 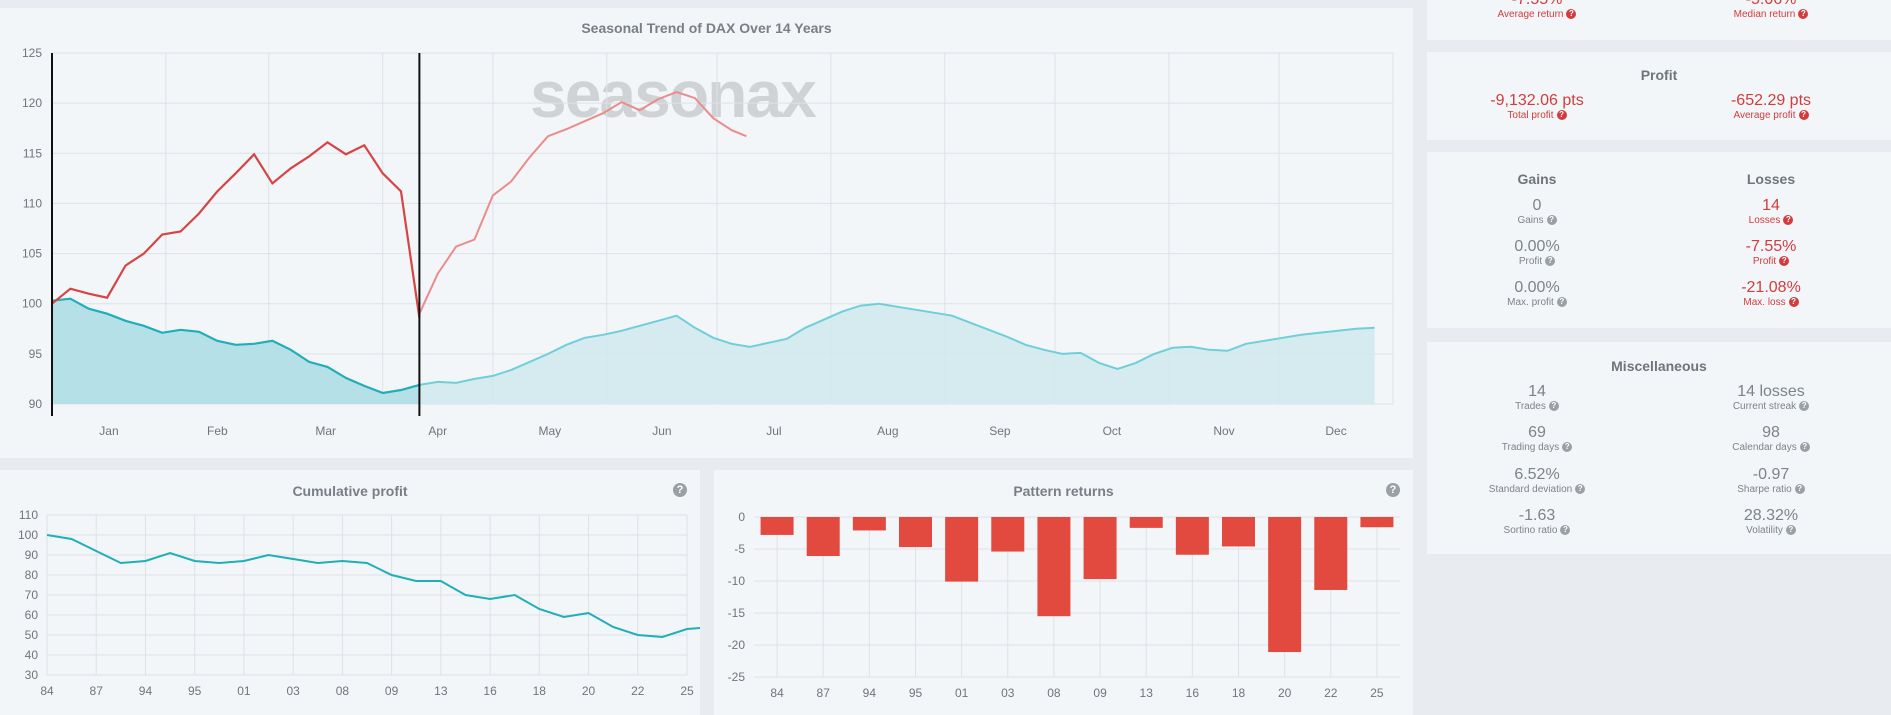 I want to click on calendar-days-help-icon: ?, so click(x=1804, y=447).